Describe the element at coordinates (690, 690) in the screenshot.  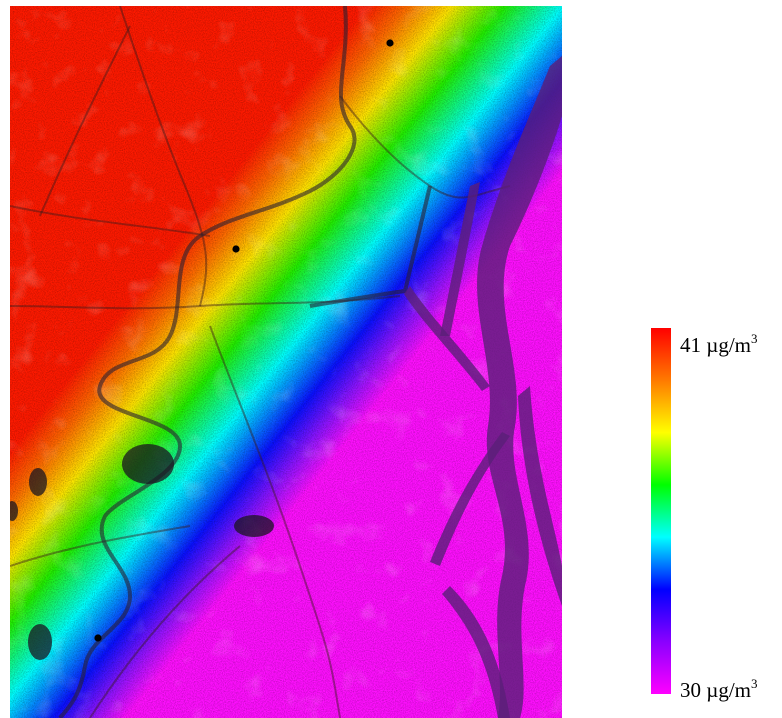
I see `legend-min-value: 30` at that location.